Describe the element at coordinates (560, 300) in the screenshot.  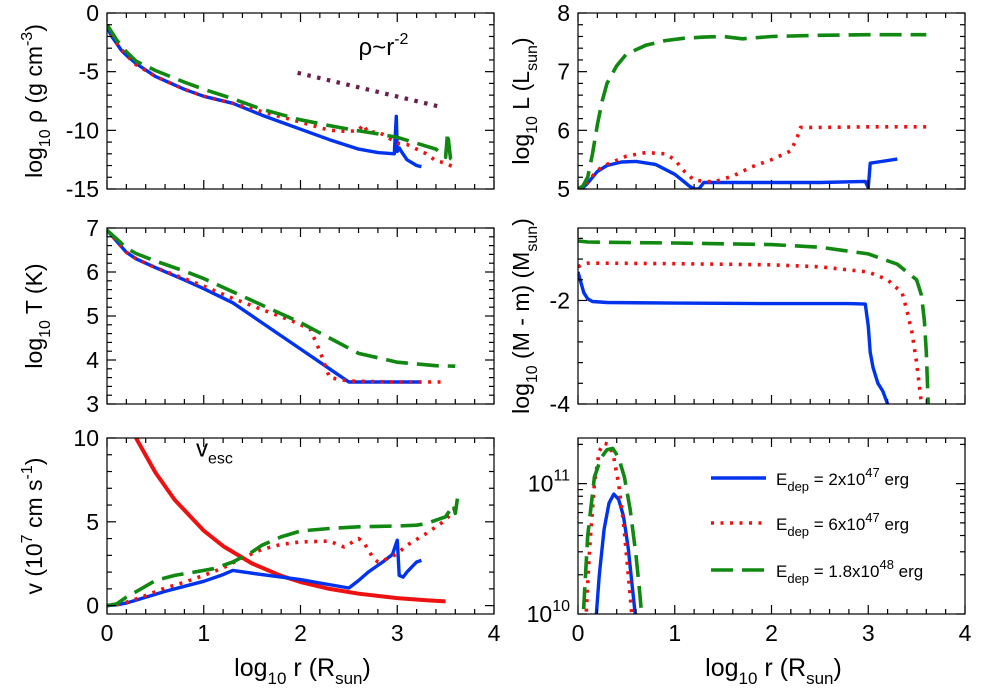
I see `y-tick-label: -2` at that location.